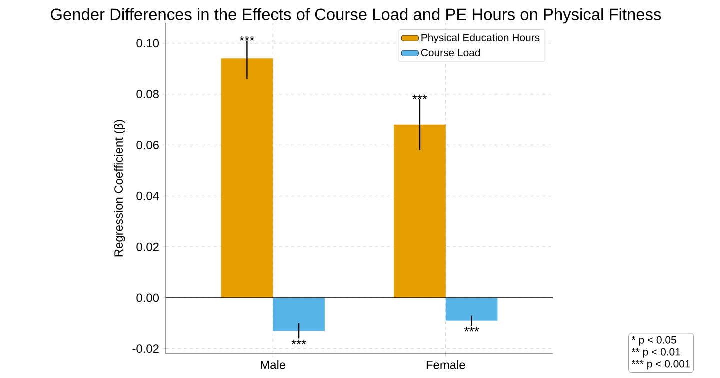 The width and height of the screenshot is (720, 378). What do you see at coordinates (450, 52) in the screenshot?
I see `legend-label: Course Load` at bounding box center [450, 52].